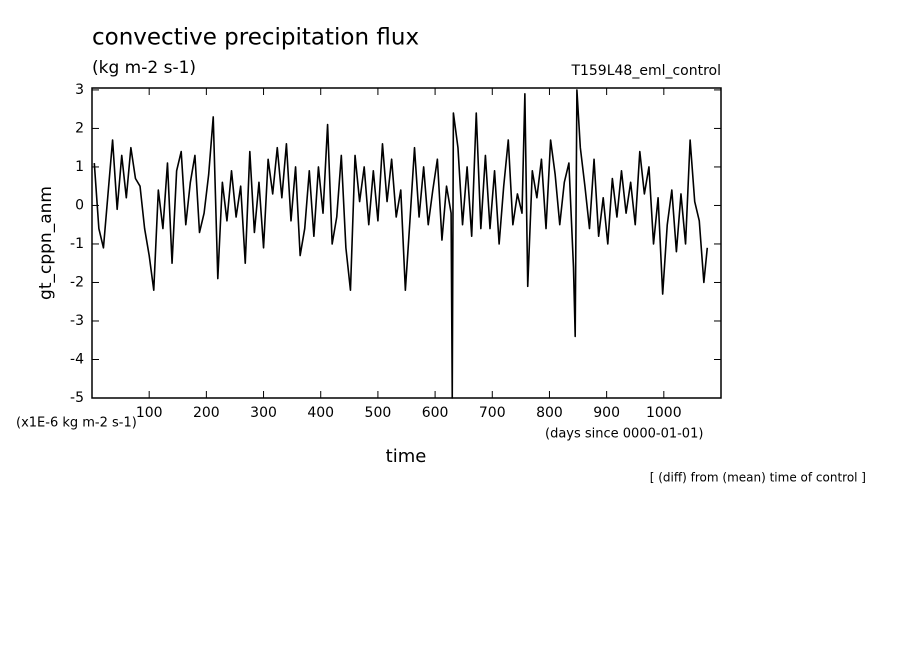 The image size is (904, 654). Describe the element at coordinates (79, 205) in the screenshot. I see `y-tick-label: 0` at that location.